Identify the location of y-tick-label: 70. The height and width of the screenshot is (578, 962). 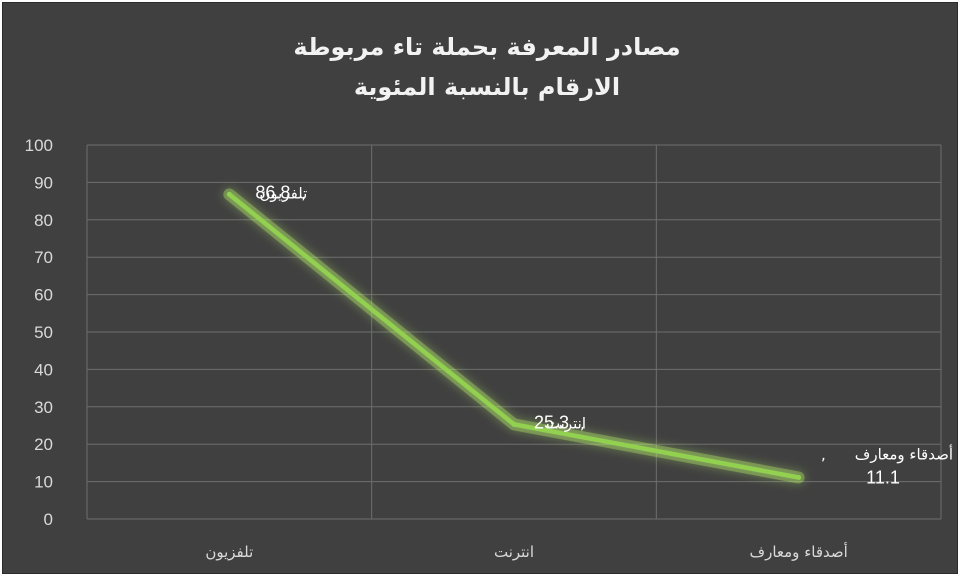
(43, 257).